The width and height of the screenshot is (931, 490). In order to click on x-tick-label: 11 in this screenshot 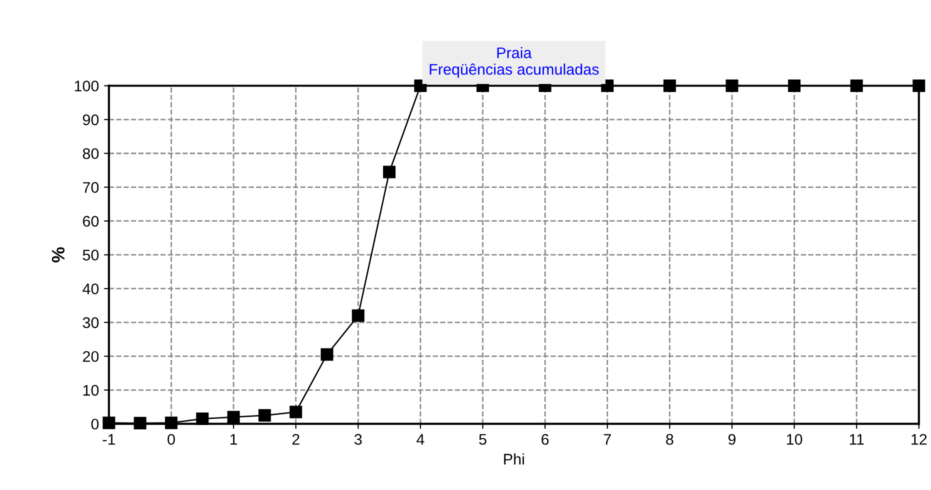, I will do `click(857, 439)`.